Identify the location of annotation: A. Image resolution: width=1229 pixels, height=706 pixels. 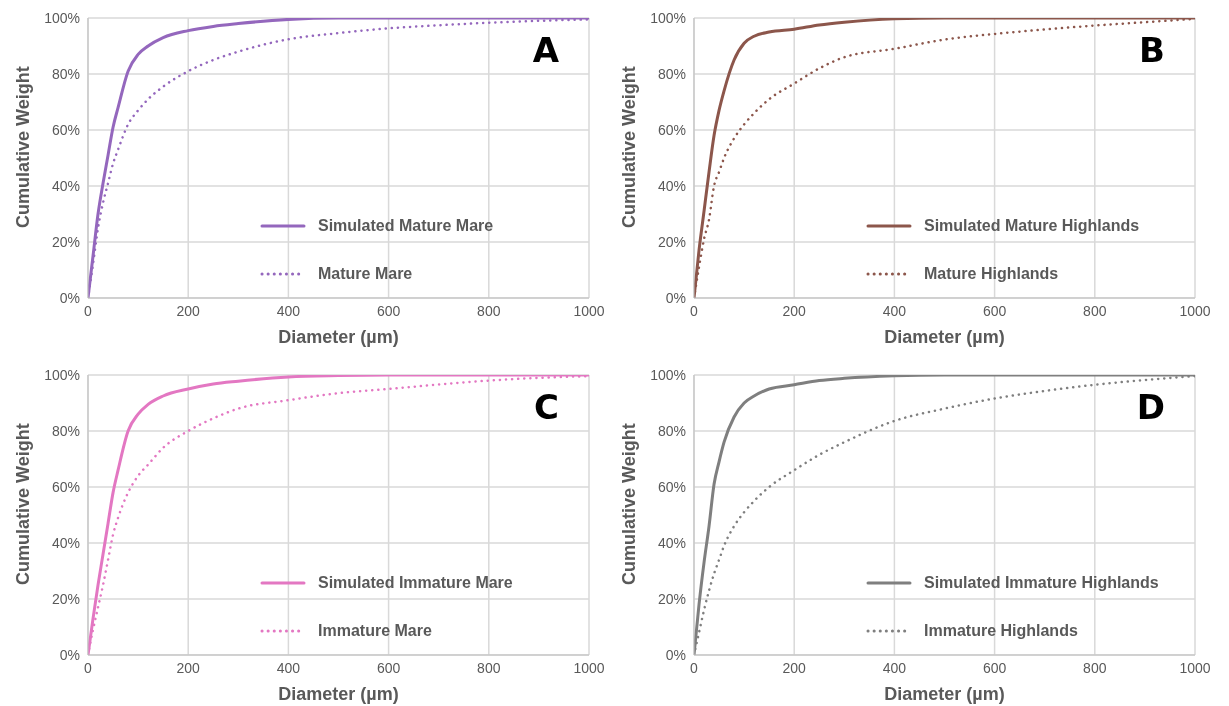
(545, 50).